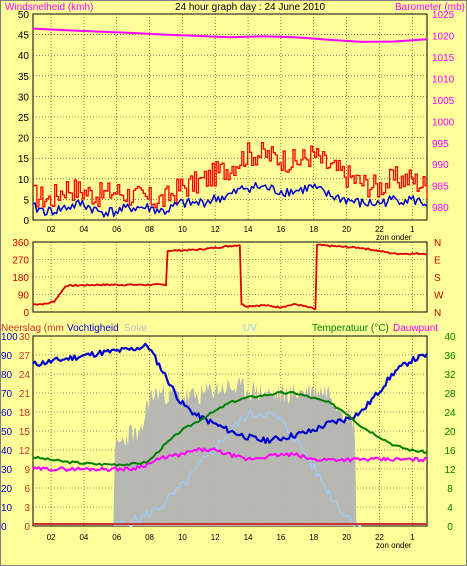  What do you see at coordinates (443, 58) in the screenshot?
I see `y-tick-label-right: 1015` at bounding box center [443, 58].